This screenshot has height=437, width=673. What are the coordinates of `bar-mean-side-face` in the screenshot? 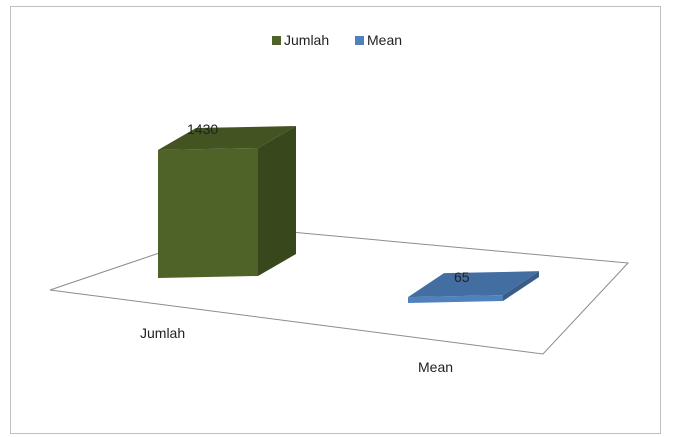 It's located at (521, 286).